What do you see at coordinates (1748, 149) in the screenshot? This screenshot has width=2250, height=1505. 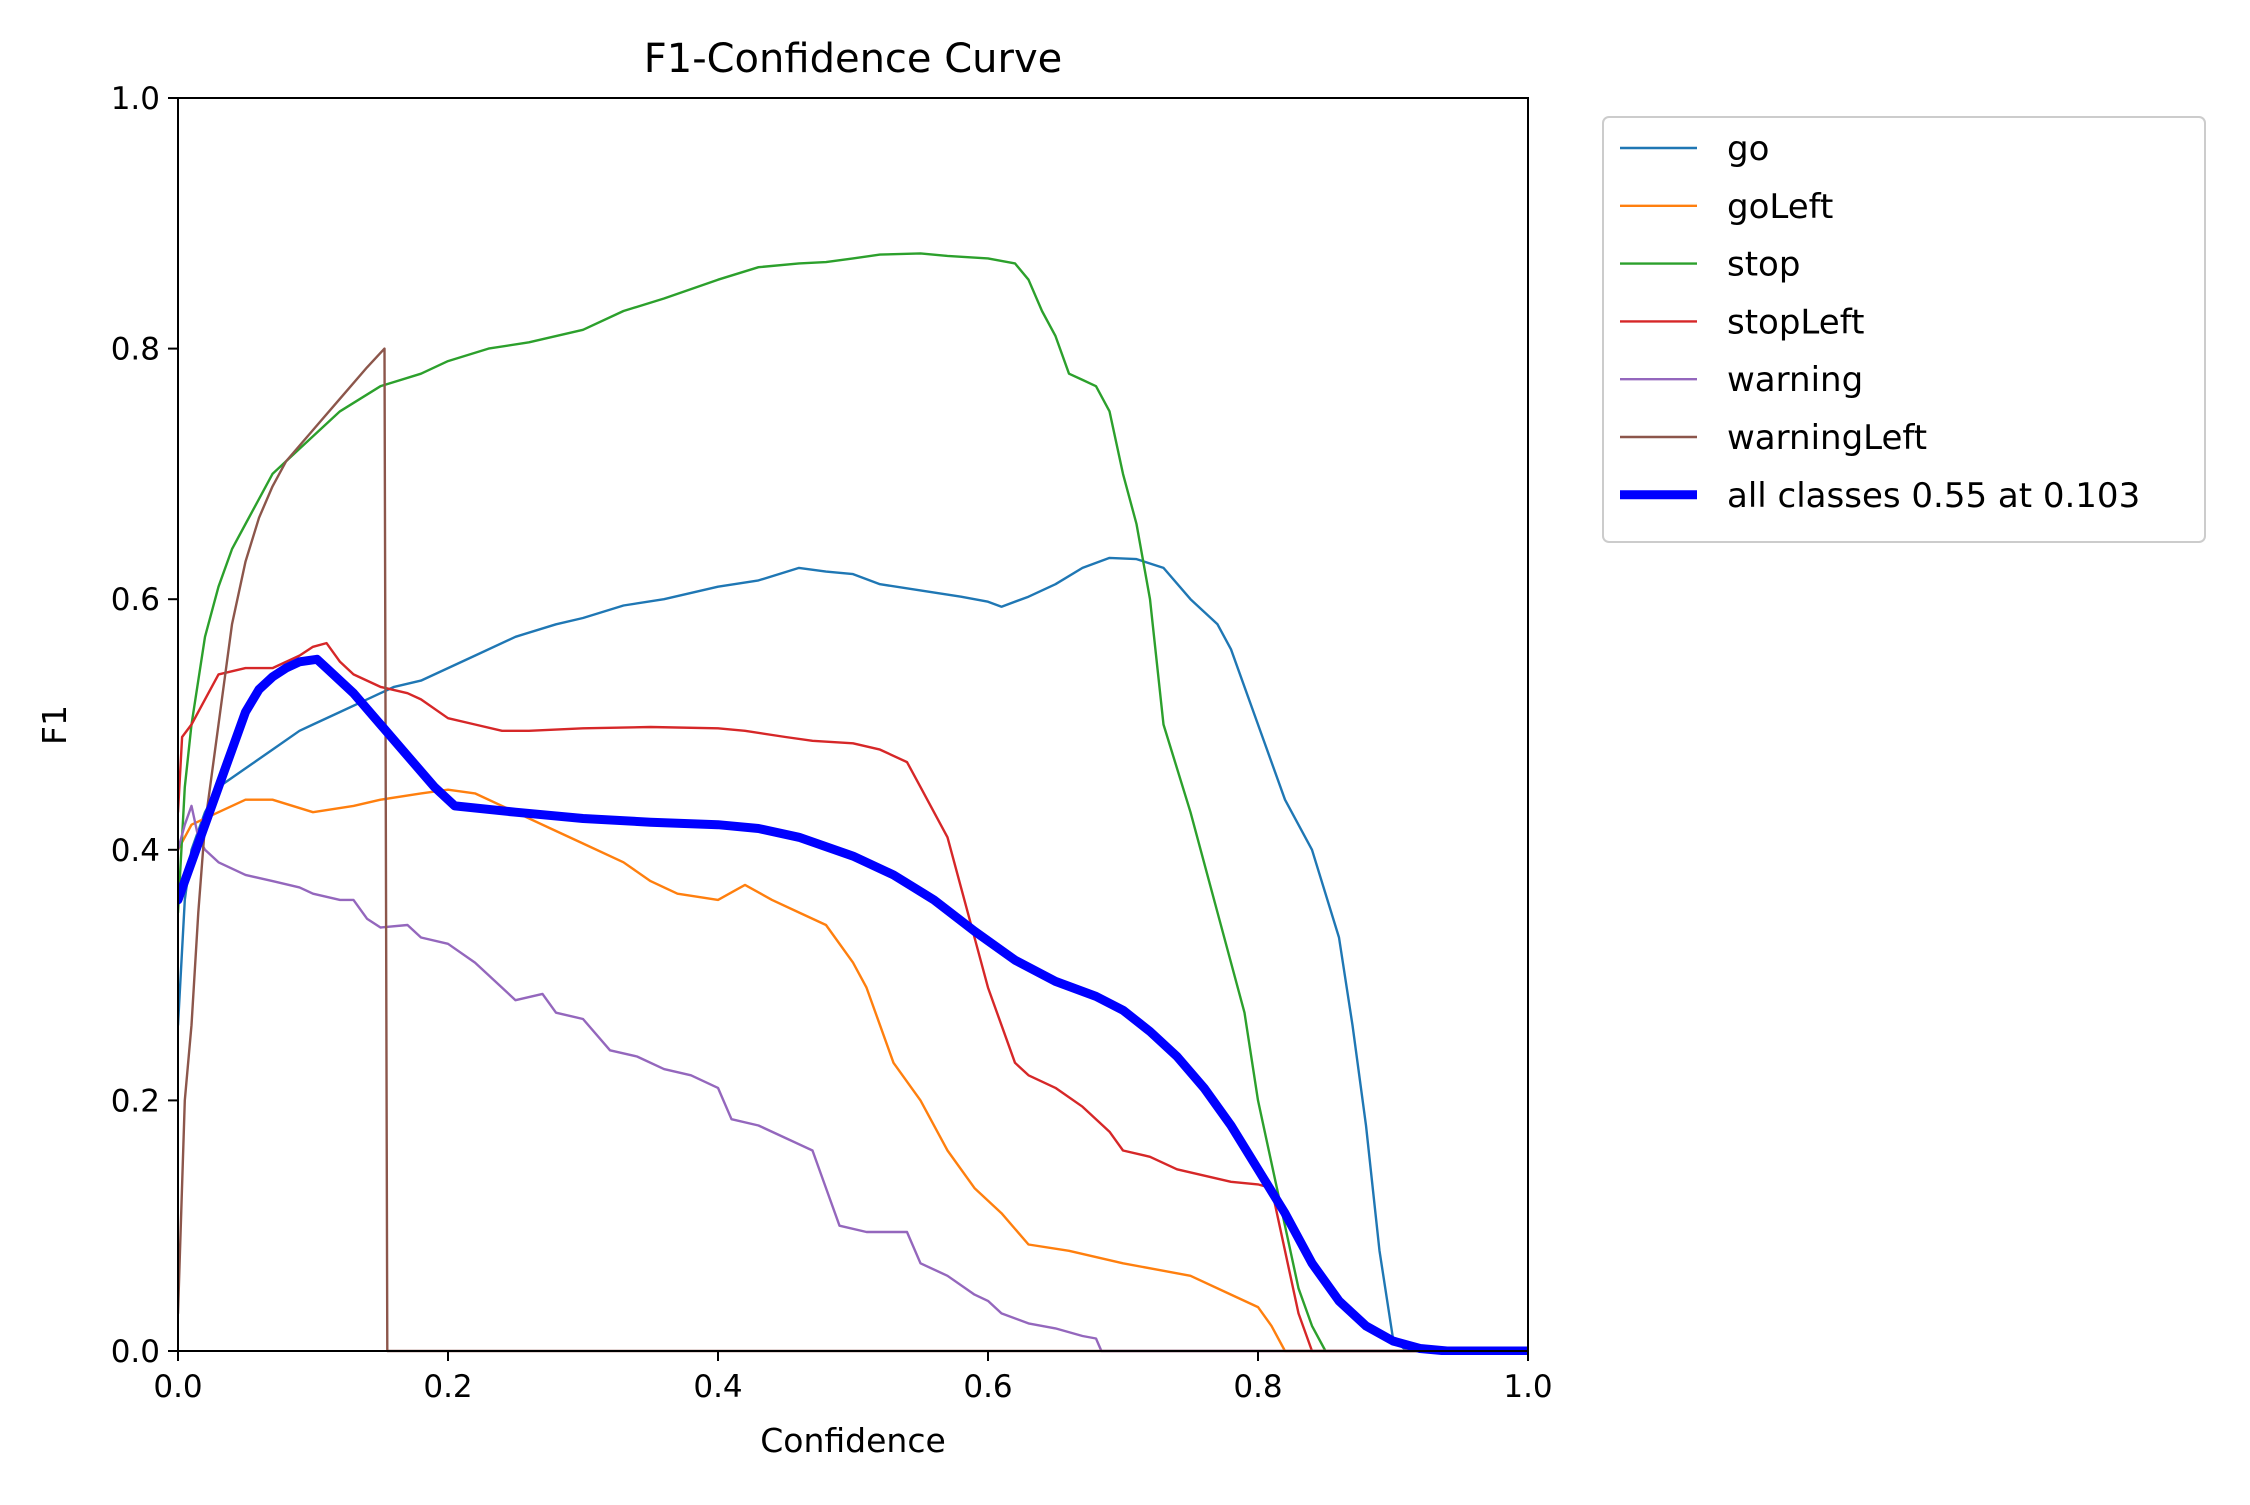 I see `legend-label: go` at bounding box center [1748, 149].